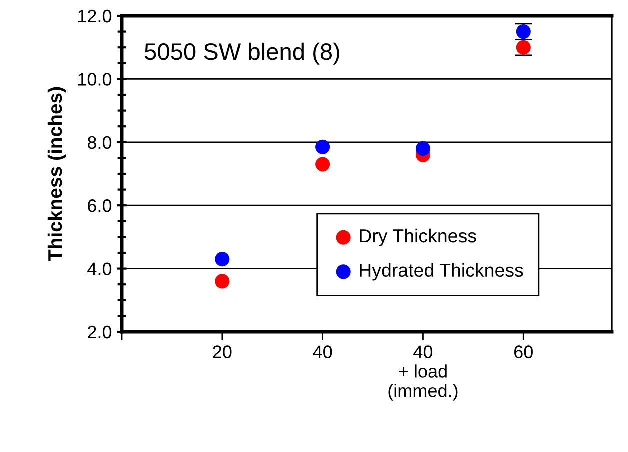 The image size is (628, 452). I want to click on y-axis-title: Thickness (inches), so click(57, 174).